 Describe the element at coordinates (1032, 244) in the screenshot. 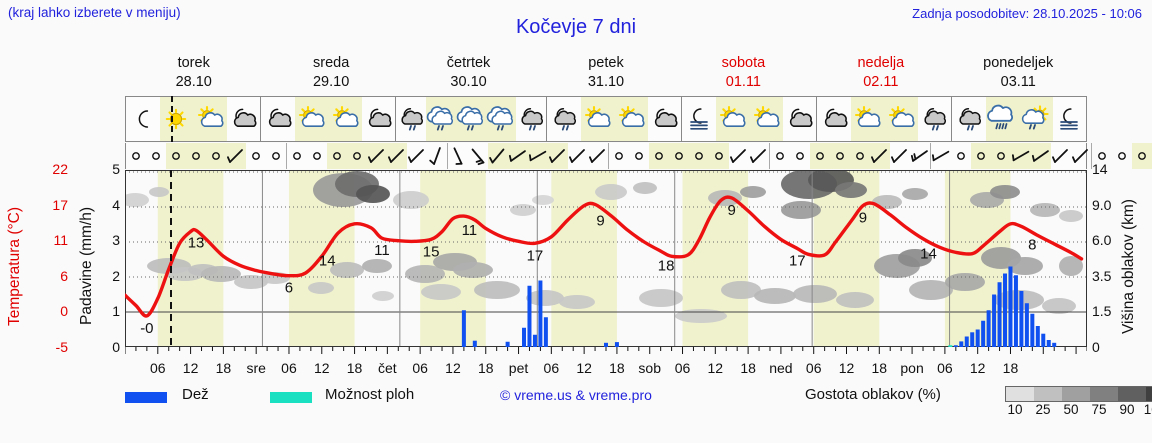

I see `temperature-label: 8` at that location.